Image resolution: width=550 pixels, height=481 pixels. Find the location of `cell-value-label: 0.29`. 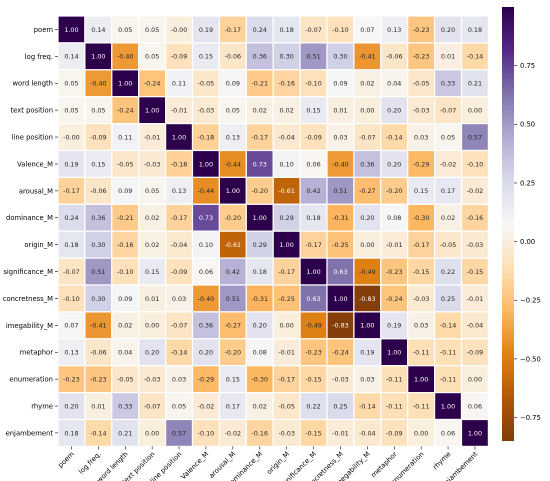

cell-value-label: 0.29 is located at coordinates (287, 218).